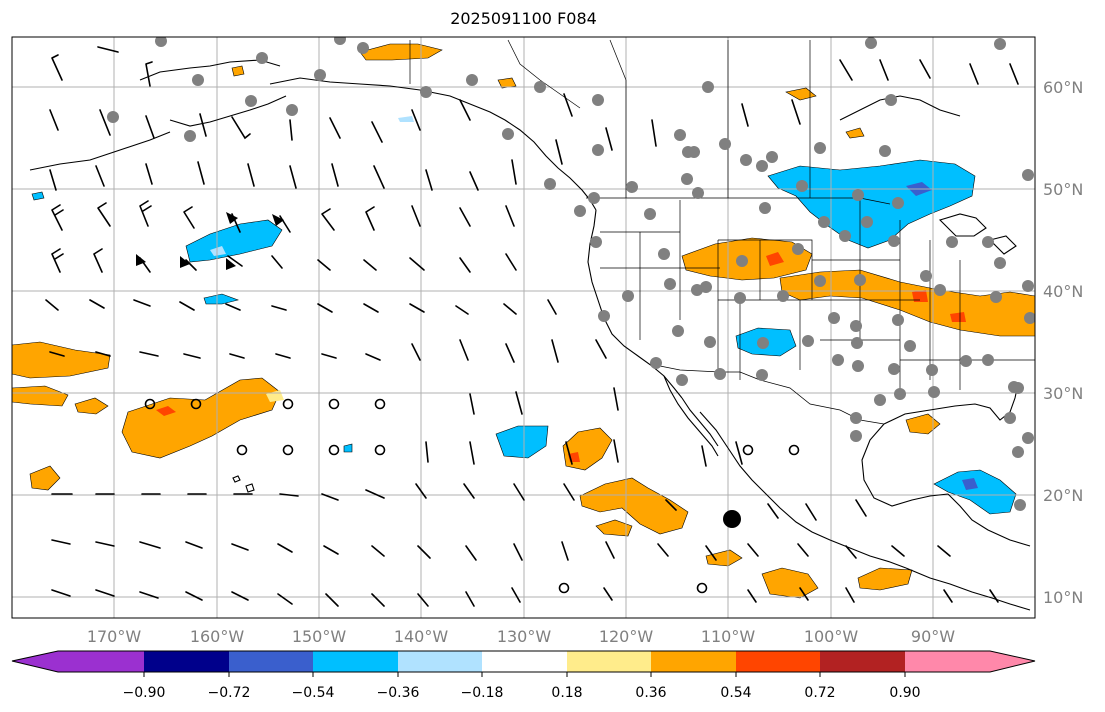 This screenshot has width=1105, height=712. Describe the element at coordinates (319, 636) in the screenshot. I see `lon-label: 150°W` at that location.